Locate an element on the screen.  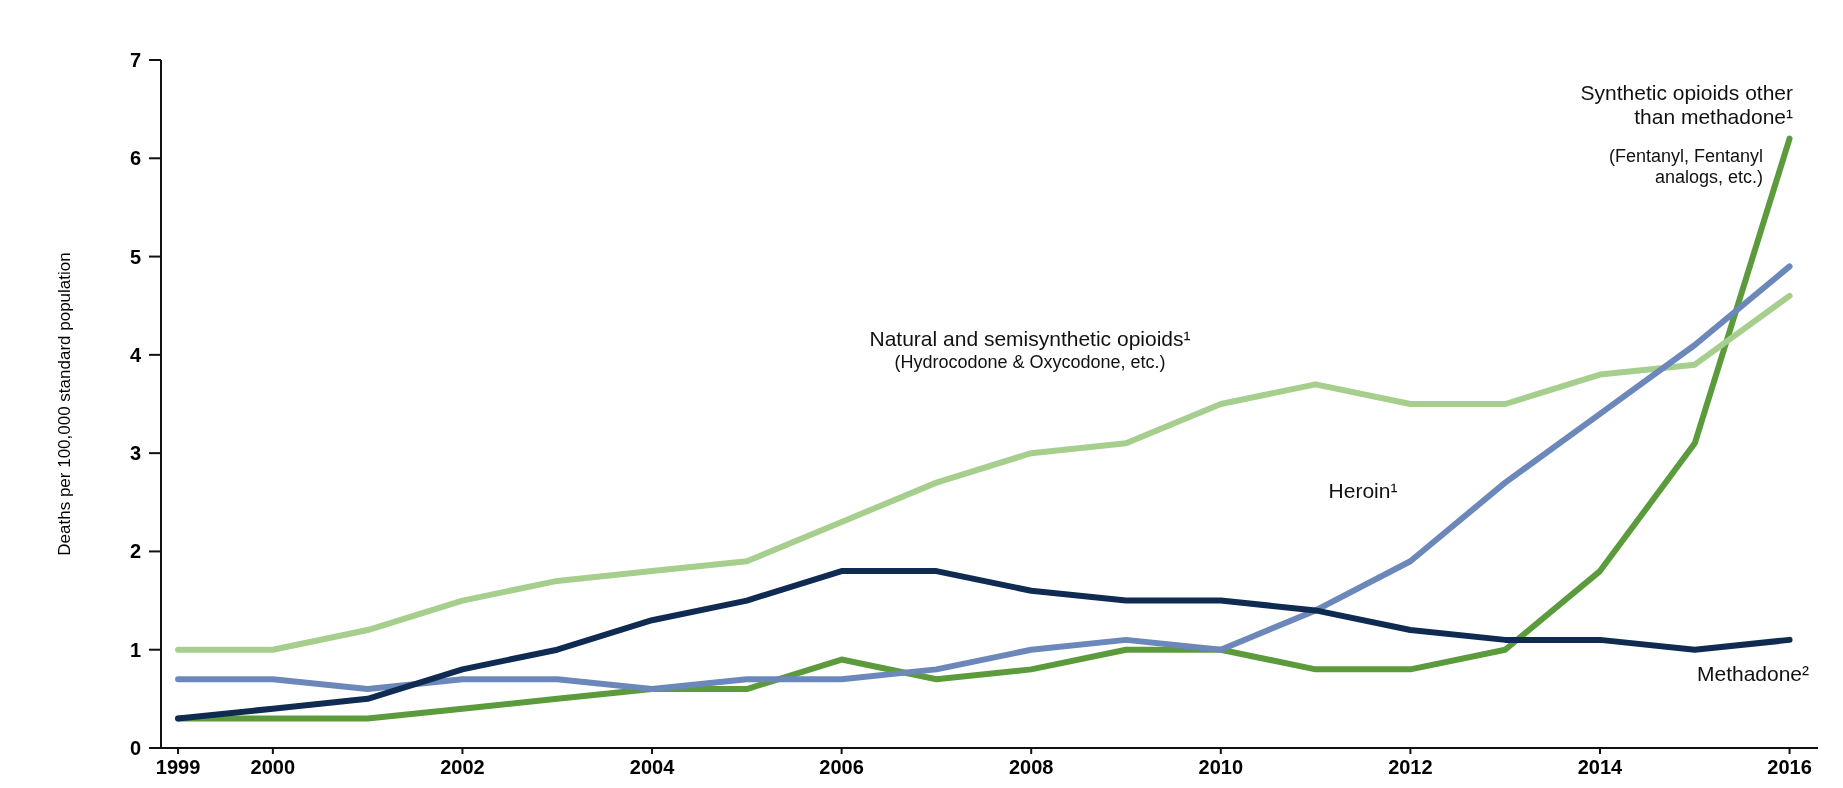
y-tick-label: 1 is located at coordinates (135, 649).